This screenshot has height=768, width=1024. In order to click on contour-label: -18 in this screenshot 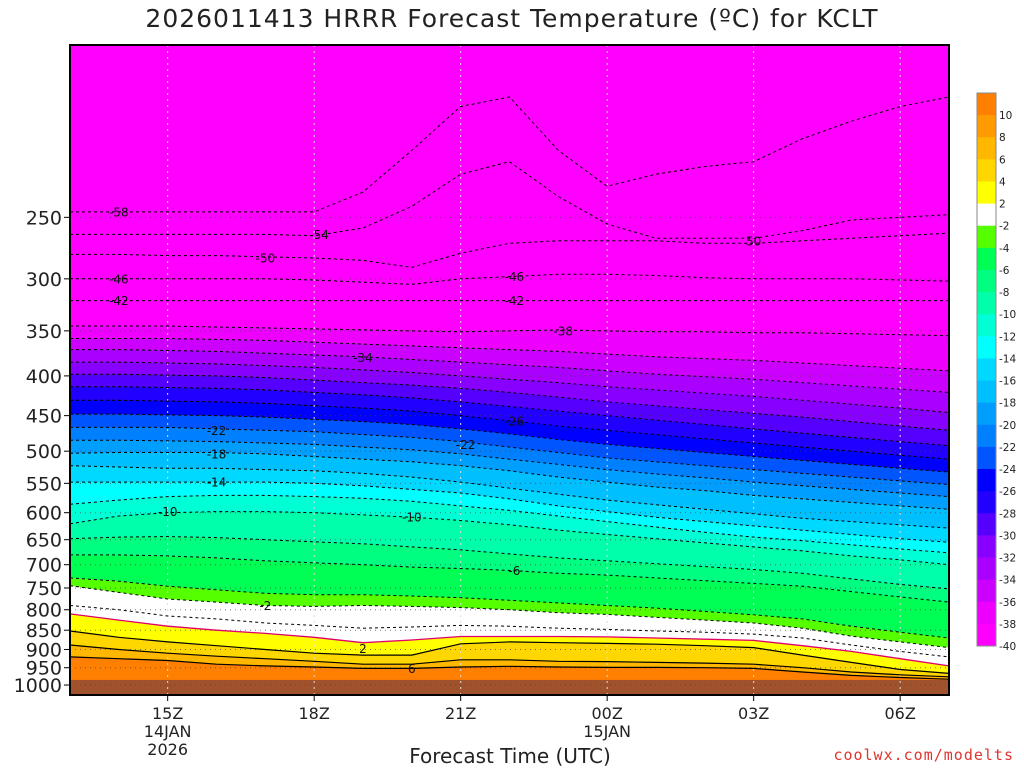, I will do `click(217, 454)`.